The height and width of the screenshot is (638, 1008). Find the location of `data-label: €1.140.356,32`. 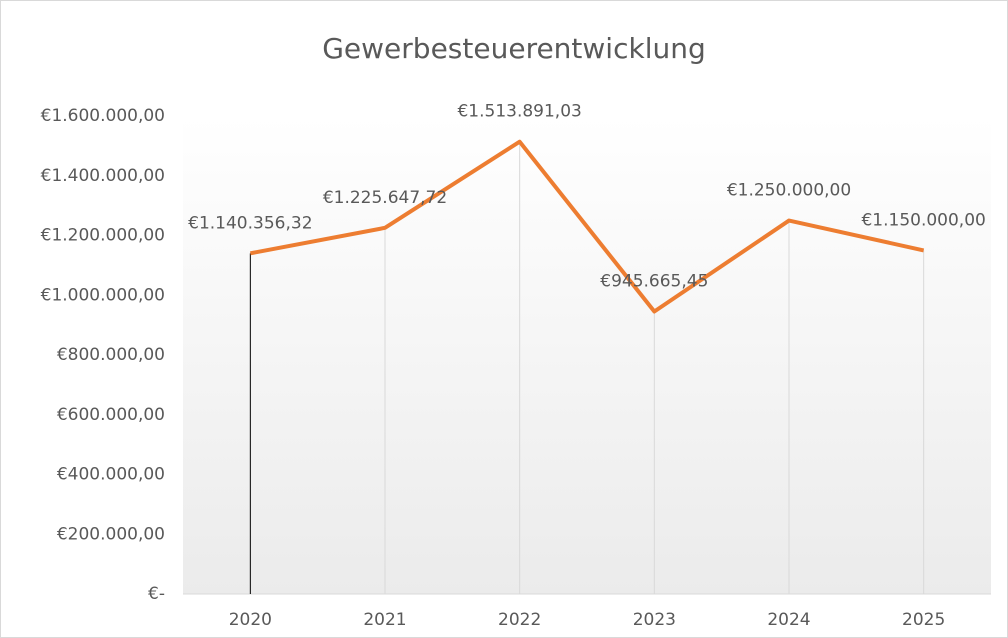

data-label: €1.140.356,32 is located at coordinates (250, 223).